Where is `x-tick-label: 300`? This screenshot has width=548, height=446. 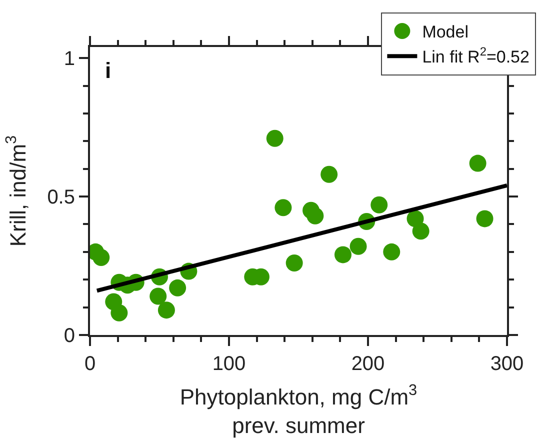
x-tick-label: 300 is located at coordinates (507, 364).